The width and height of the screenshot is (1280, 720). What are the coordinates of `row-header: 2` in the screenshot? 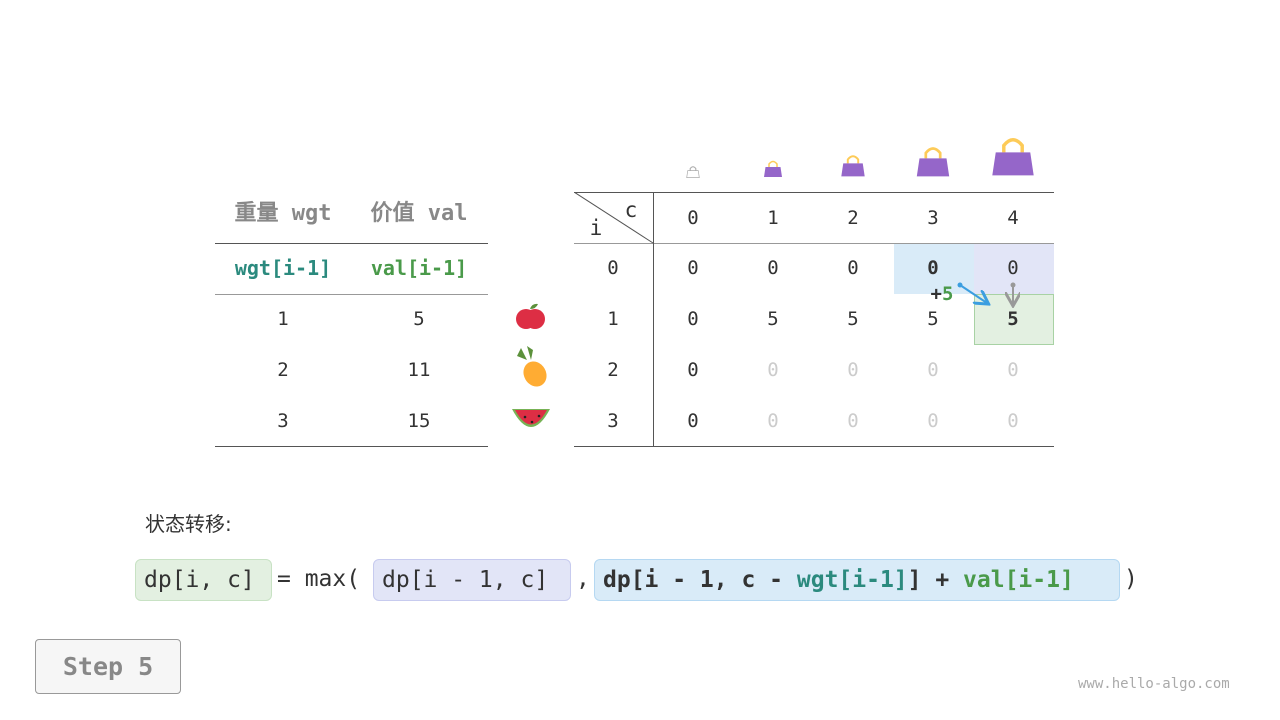 It's located at (613, 370).